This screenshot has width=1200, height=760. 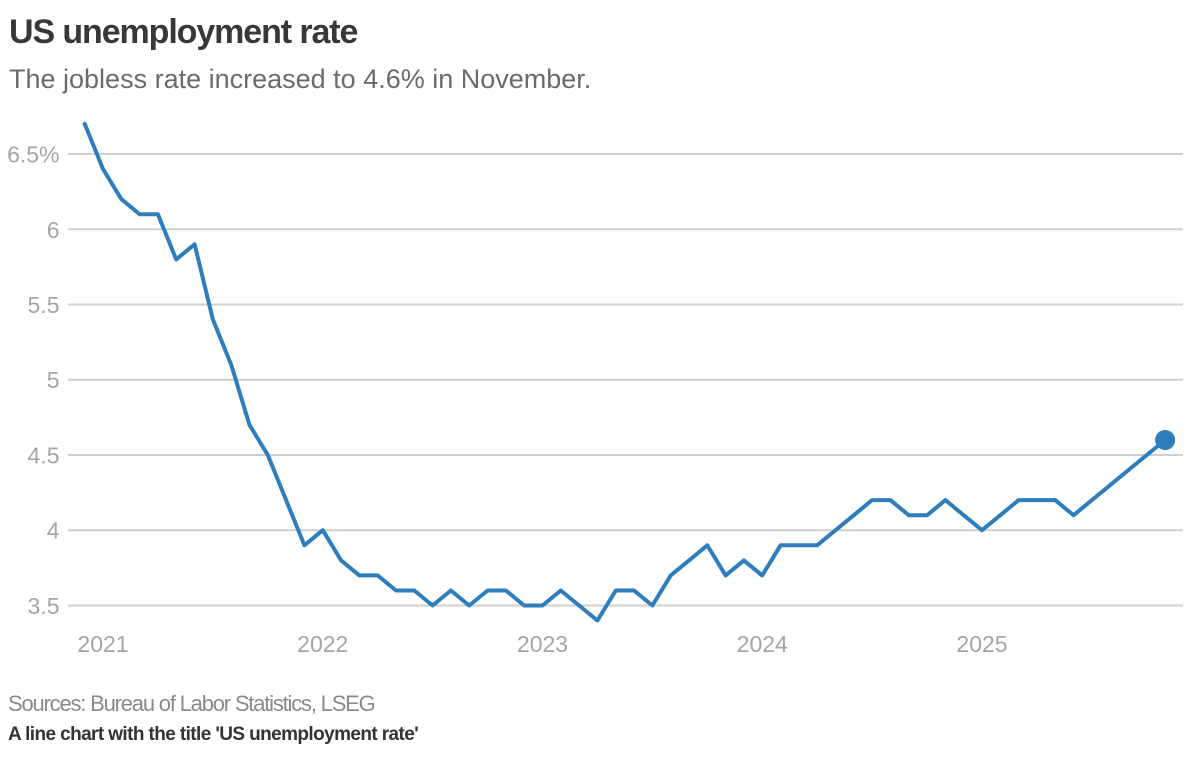 I want to click on svg-text: US unemployment rate, so click(x=183, y=32).